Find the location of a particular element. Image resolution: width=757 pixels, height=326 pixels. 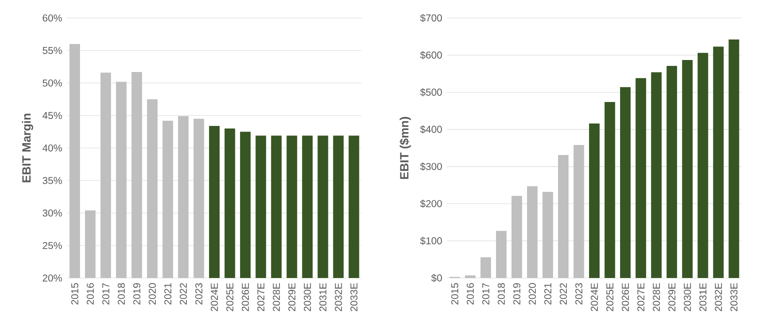

y-tick-label: 50% is located at coordinates (52, 83).